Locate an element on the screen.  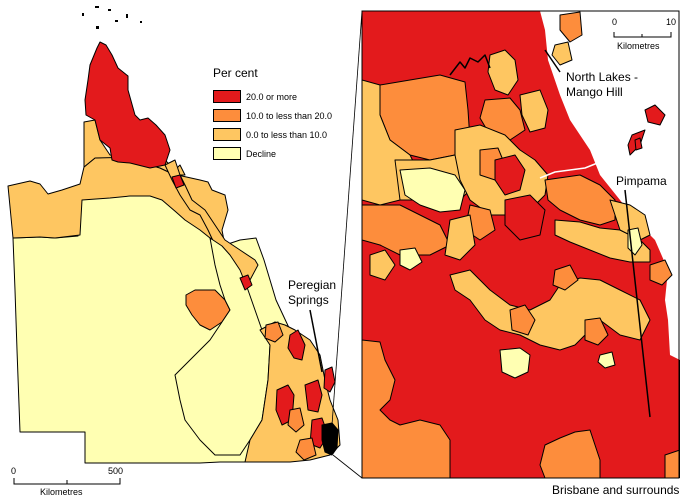
inset-river is located at coordinates (577, 168).